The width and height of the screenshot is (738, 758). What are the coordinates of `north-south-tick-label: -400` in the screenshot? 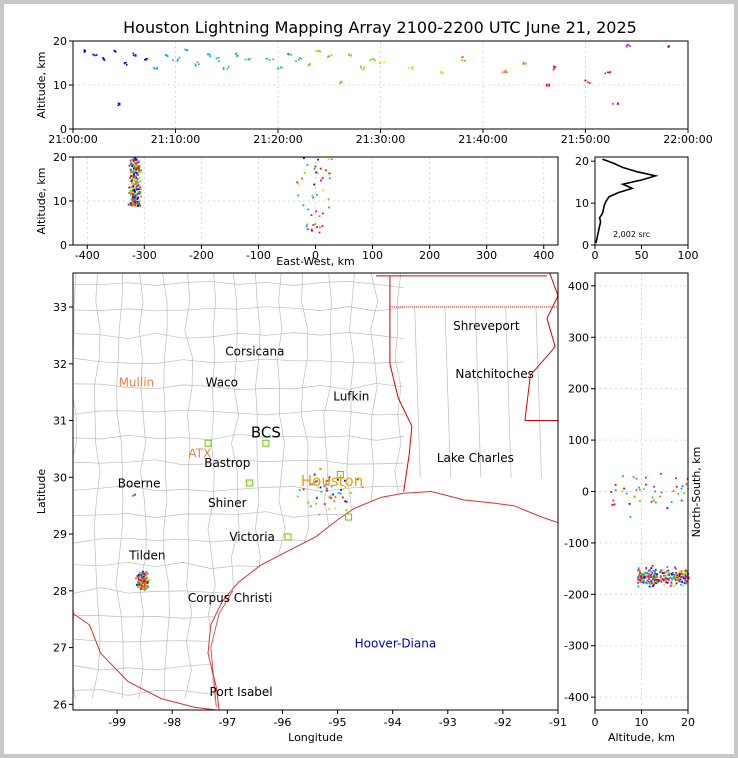 It's located at (576, 697).